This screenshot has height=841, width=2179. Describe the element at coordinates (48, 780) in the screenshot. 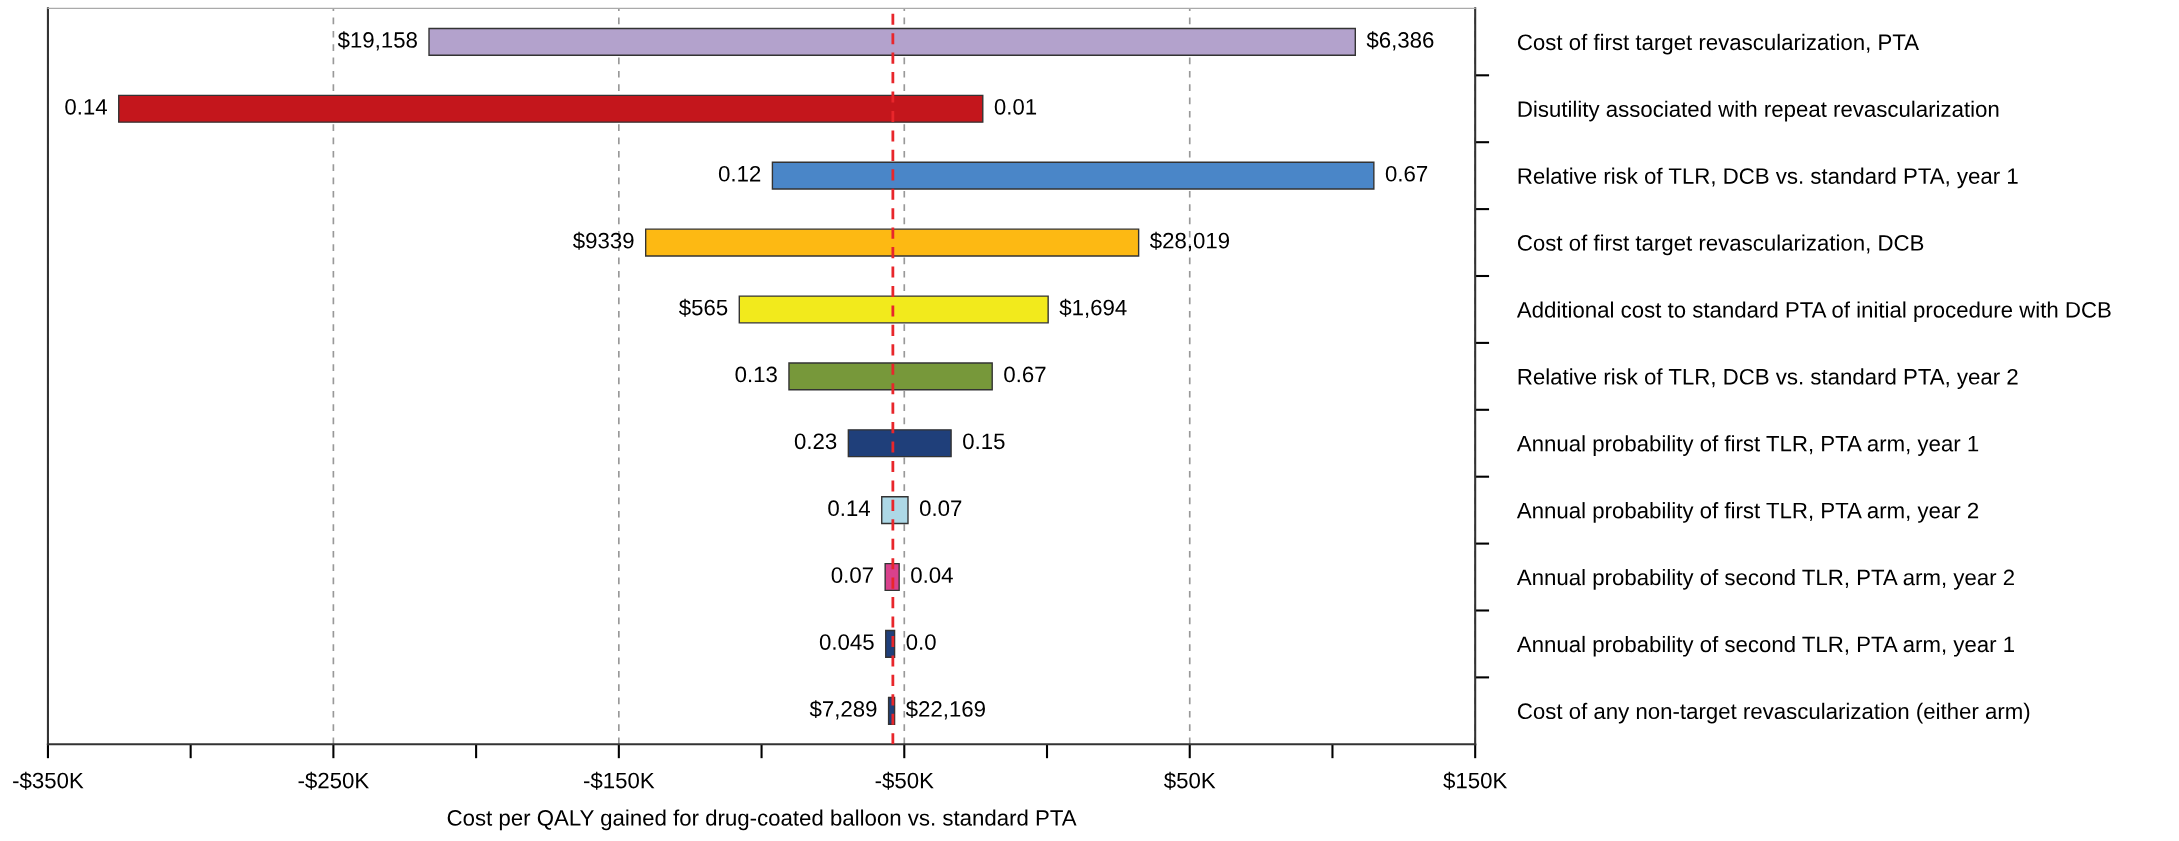

I see `x-tick-label: -$350K` at that location.